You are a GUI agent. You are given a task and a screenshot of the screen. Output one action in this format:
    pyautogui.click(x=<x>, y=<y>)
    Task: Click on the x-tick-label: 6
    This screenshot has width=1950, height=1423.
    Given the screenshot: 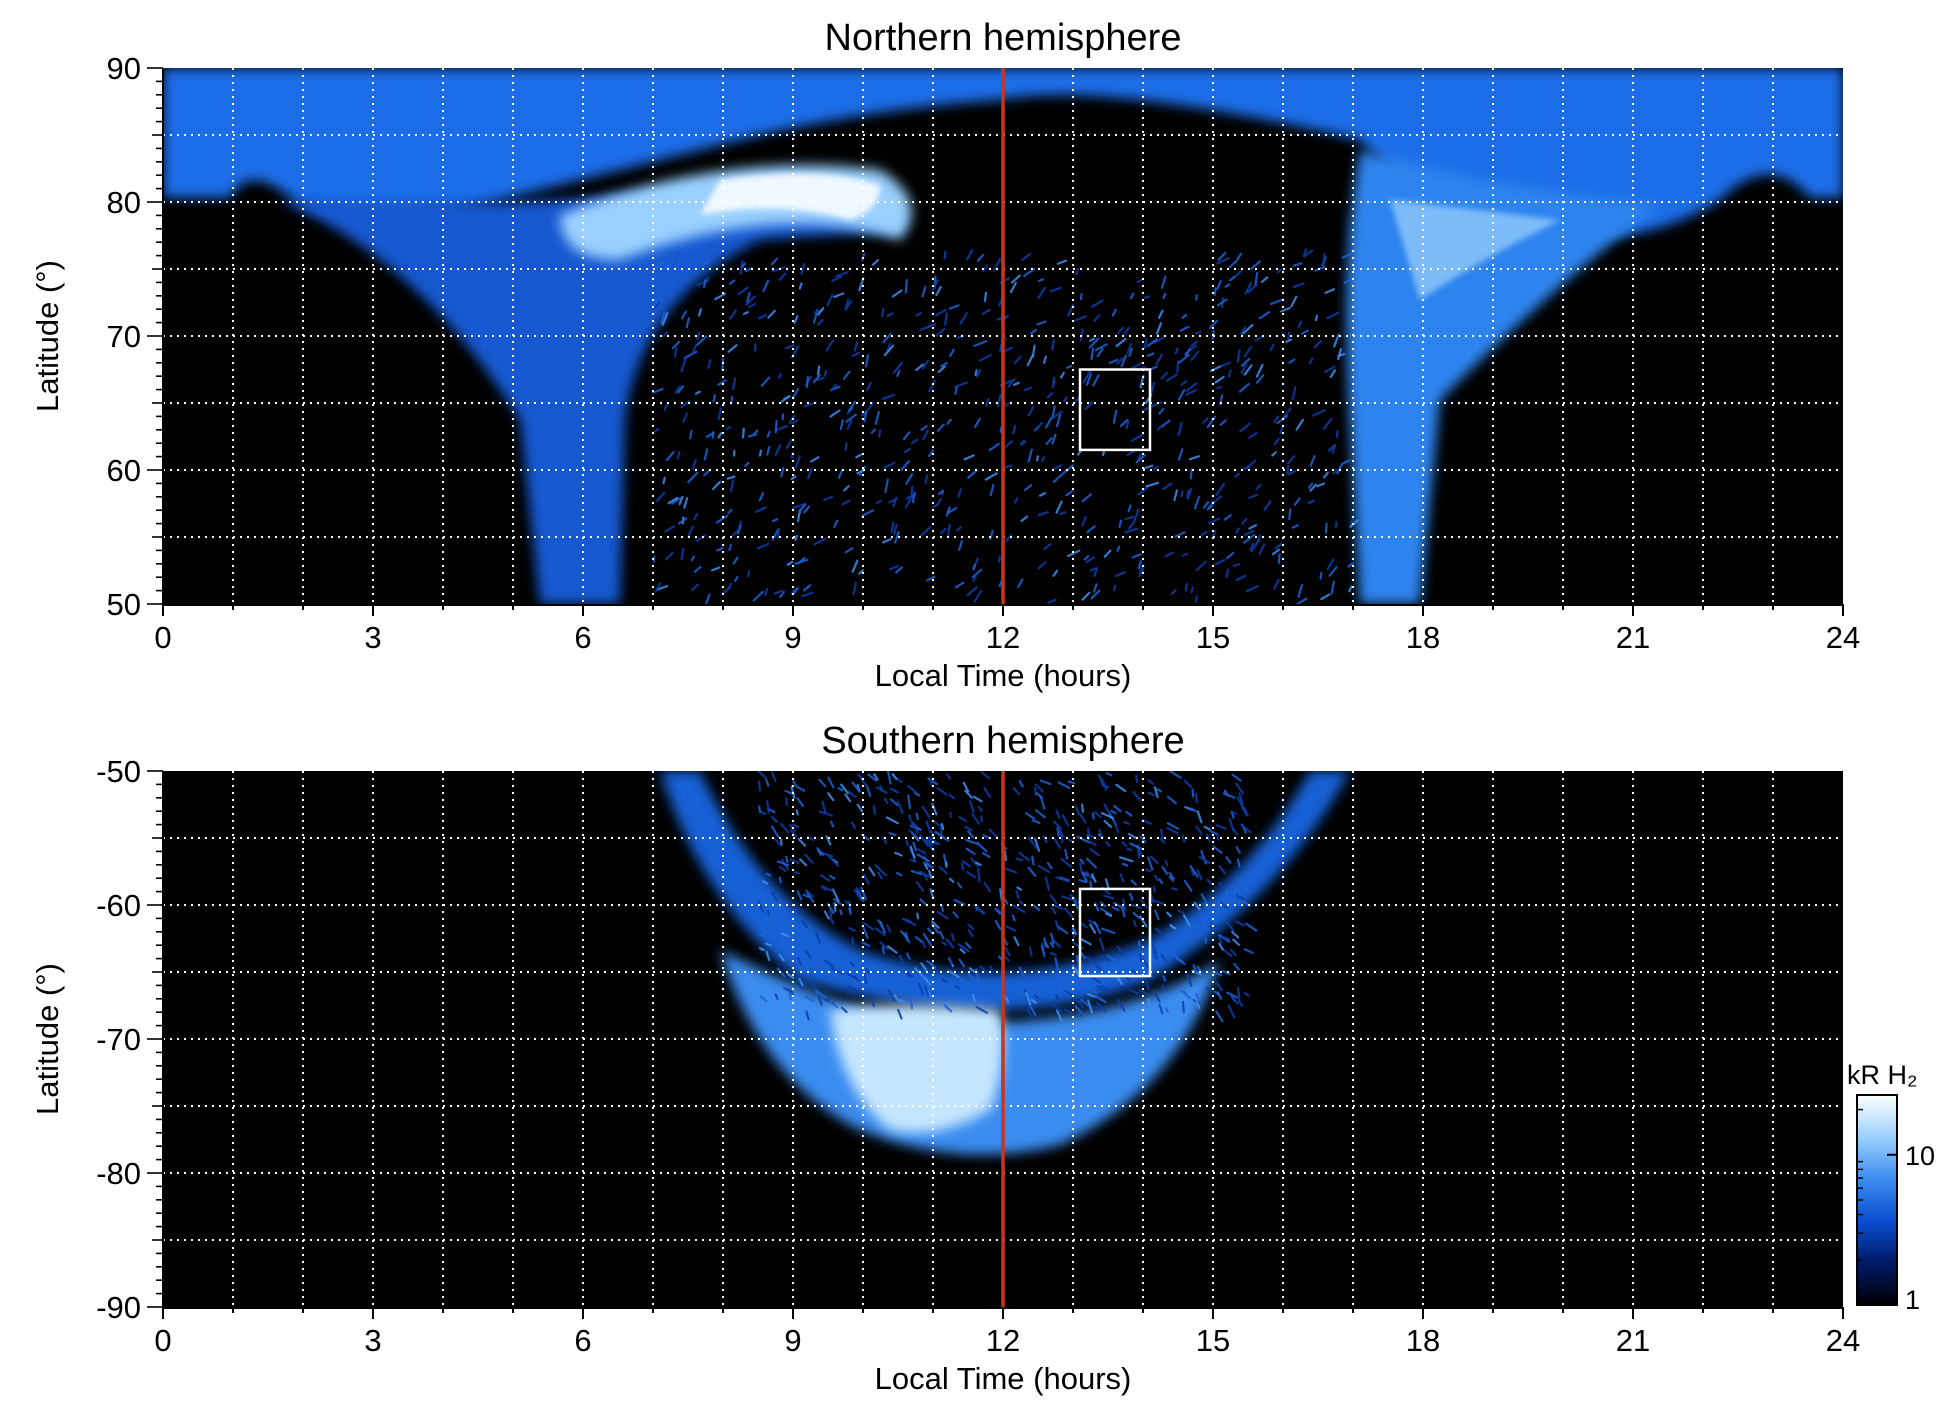 What is the action you would take?
    pyautogui.click(x=582, y=1340)
    